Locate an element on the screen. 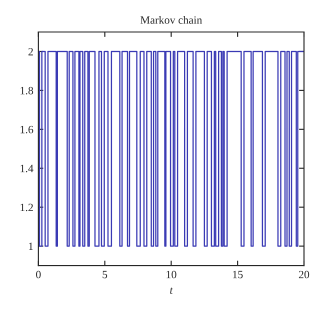 This screenshot has width=320, height=320. x-tick-label: 10 is located at coordinates (171, 274).